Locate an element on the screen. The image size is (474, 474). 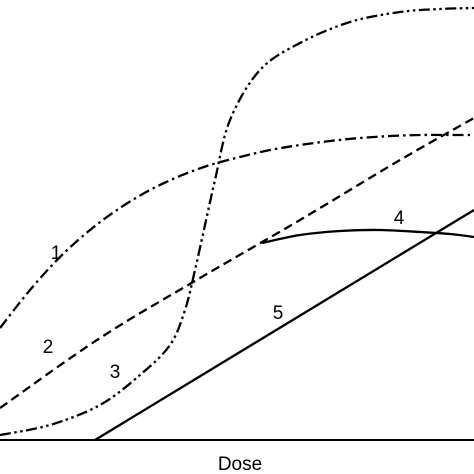
x-axis-label: Dose is located at coordinates (240, 464).